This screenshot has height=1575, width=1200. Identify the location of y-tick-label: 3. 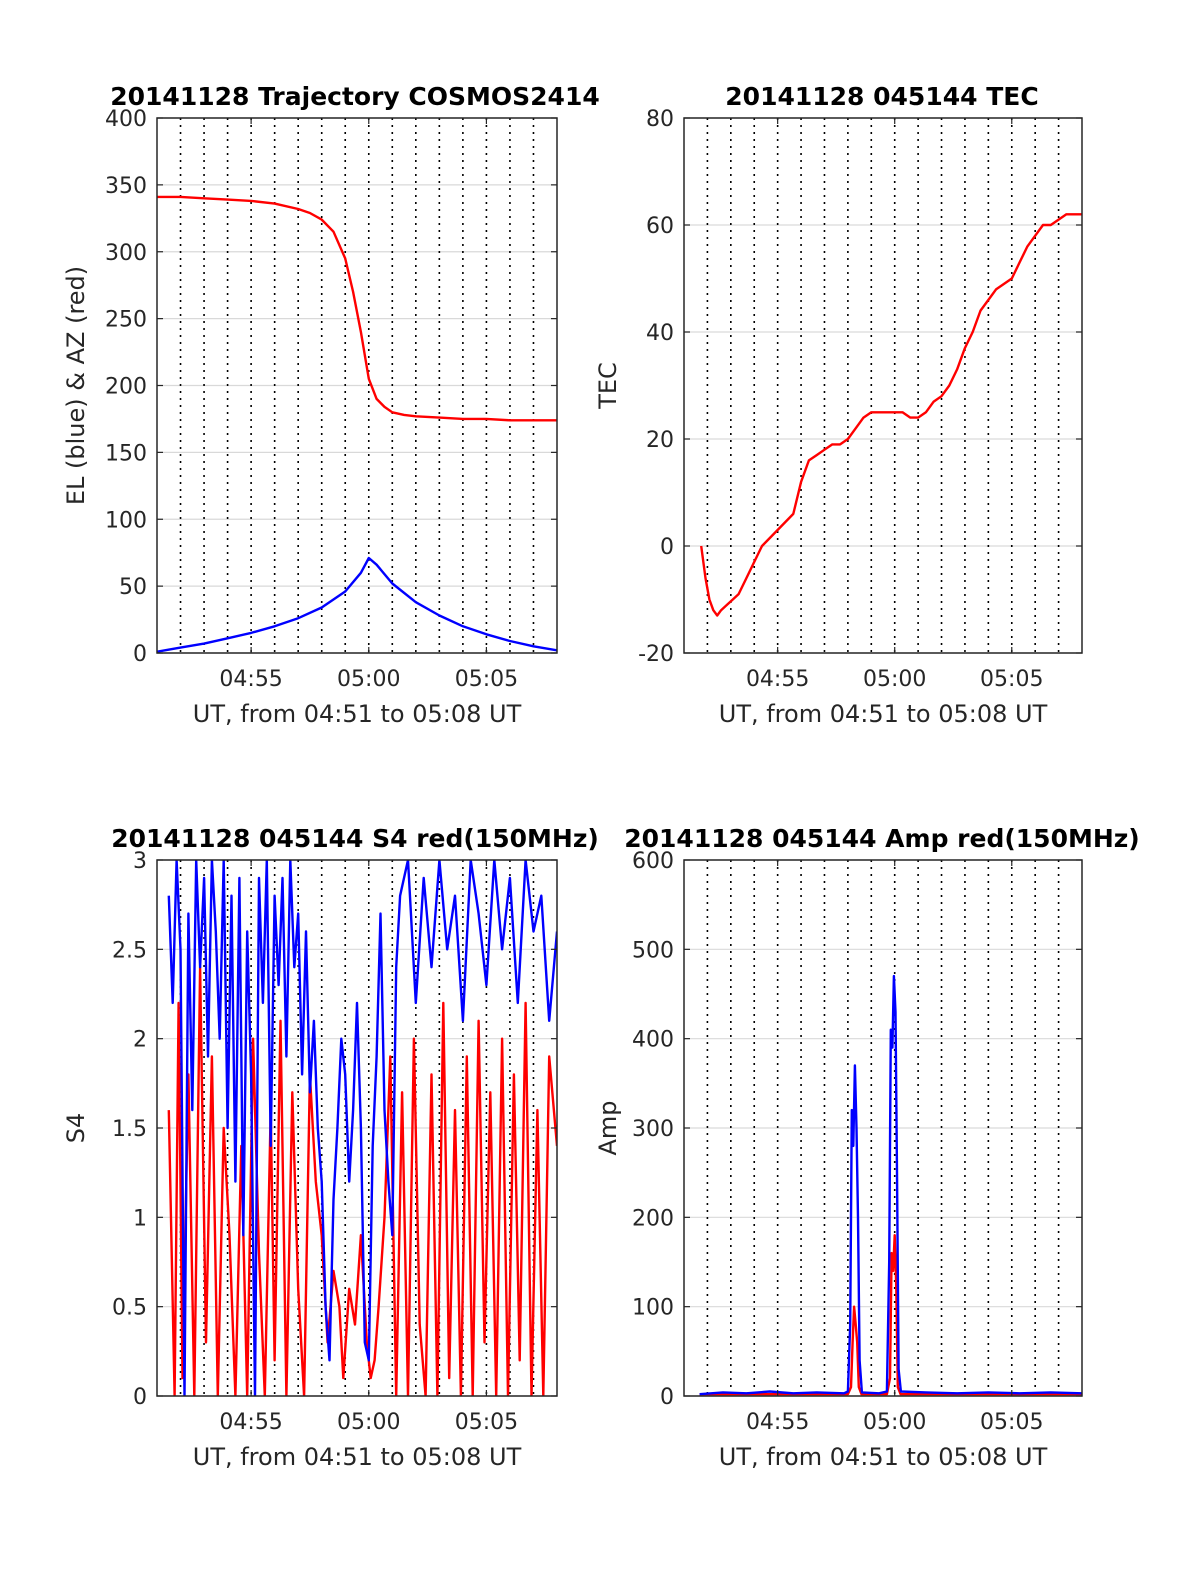
(140, 861).